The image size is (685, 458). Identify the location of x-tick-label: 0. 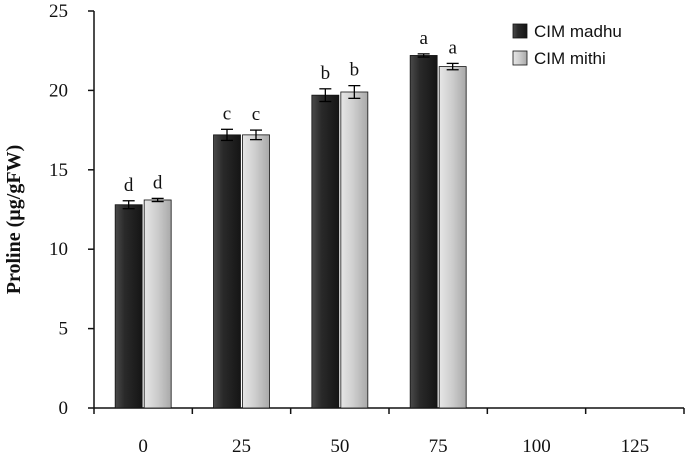
(143, 446).